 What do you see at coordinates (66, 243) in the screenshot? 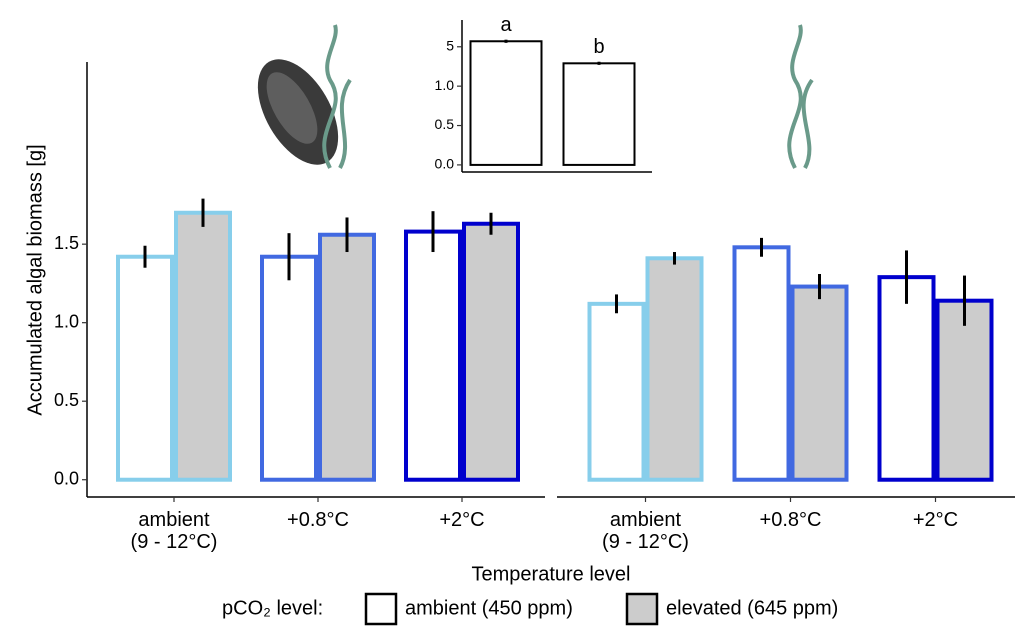
I see `y-tick-label: 1.5` at bounding box center [66, 243].